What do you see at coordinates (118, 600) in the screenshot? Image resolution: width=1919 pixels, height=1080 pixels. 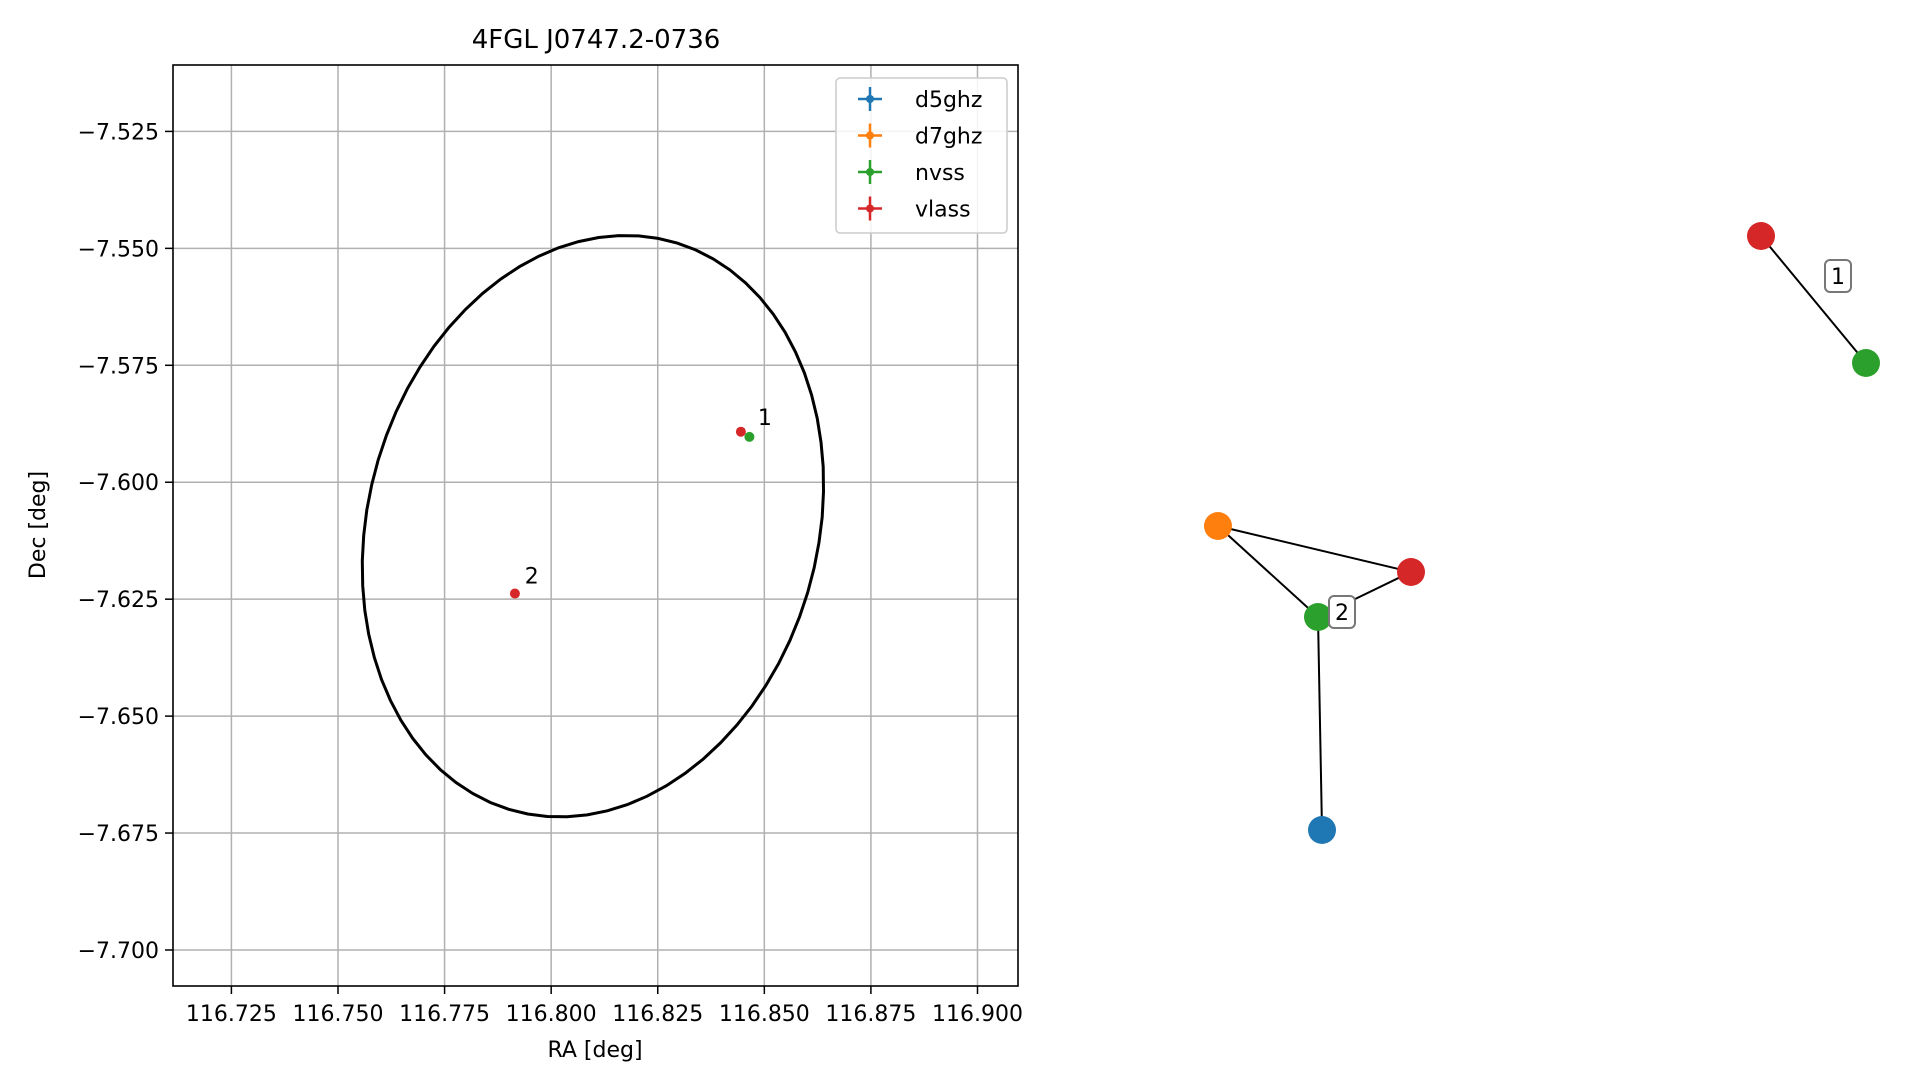 I see `y-tick-label: −7.625` at bounding box center [118, 600].